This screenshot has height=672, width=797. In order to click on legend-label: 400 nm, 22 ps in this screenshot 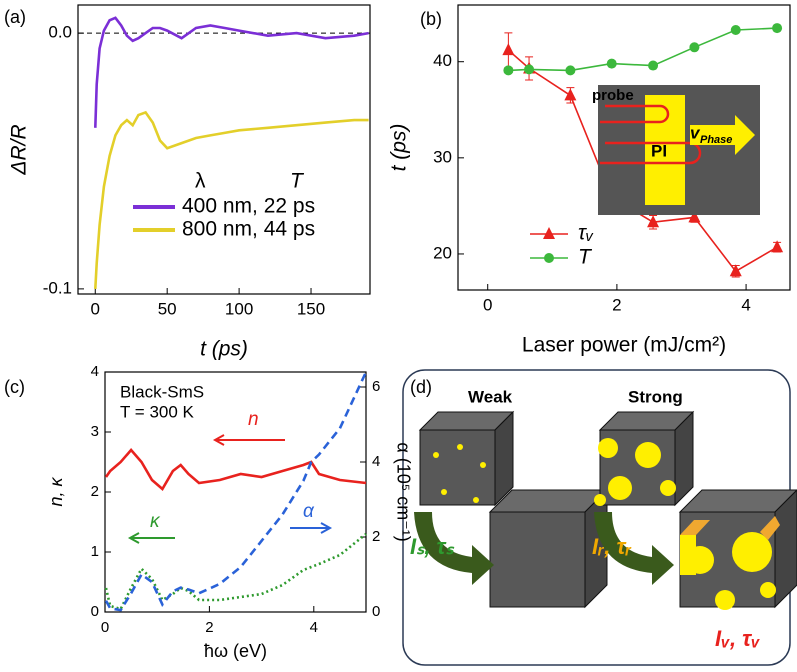, I will do `click(248, 206)`.